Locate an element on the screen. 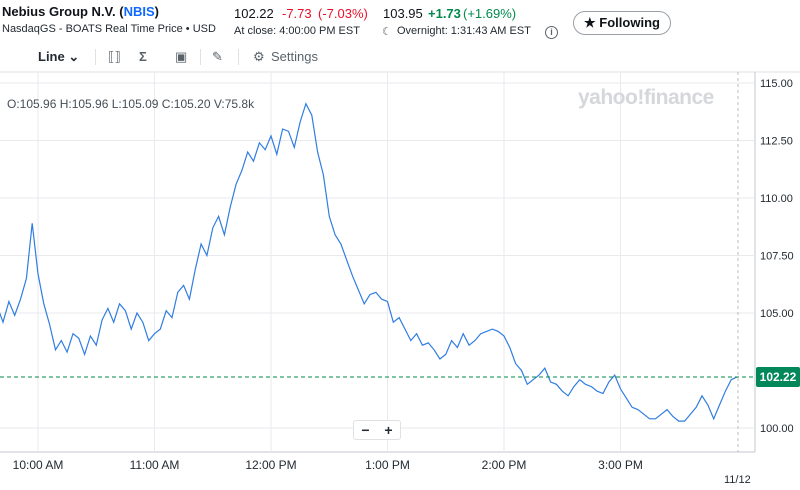 Image resolution: width=800 pixels, height=490 pixels. y-tick-label: 110.00 is located at coordinates (776, 199).